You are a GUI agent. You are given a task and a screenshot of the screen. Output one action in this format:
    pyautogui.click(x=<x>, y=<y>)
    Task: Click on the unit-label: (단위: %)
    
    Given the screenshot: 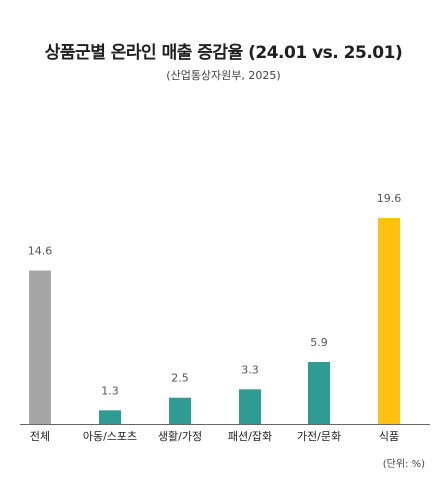 What is the action you would take?
    pyautogui.click(x=403, y=464)
    